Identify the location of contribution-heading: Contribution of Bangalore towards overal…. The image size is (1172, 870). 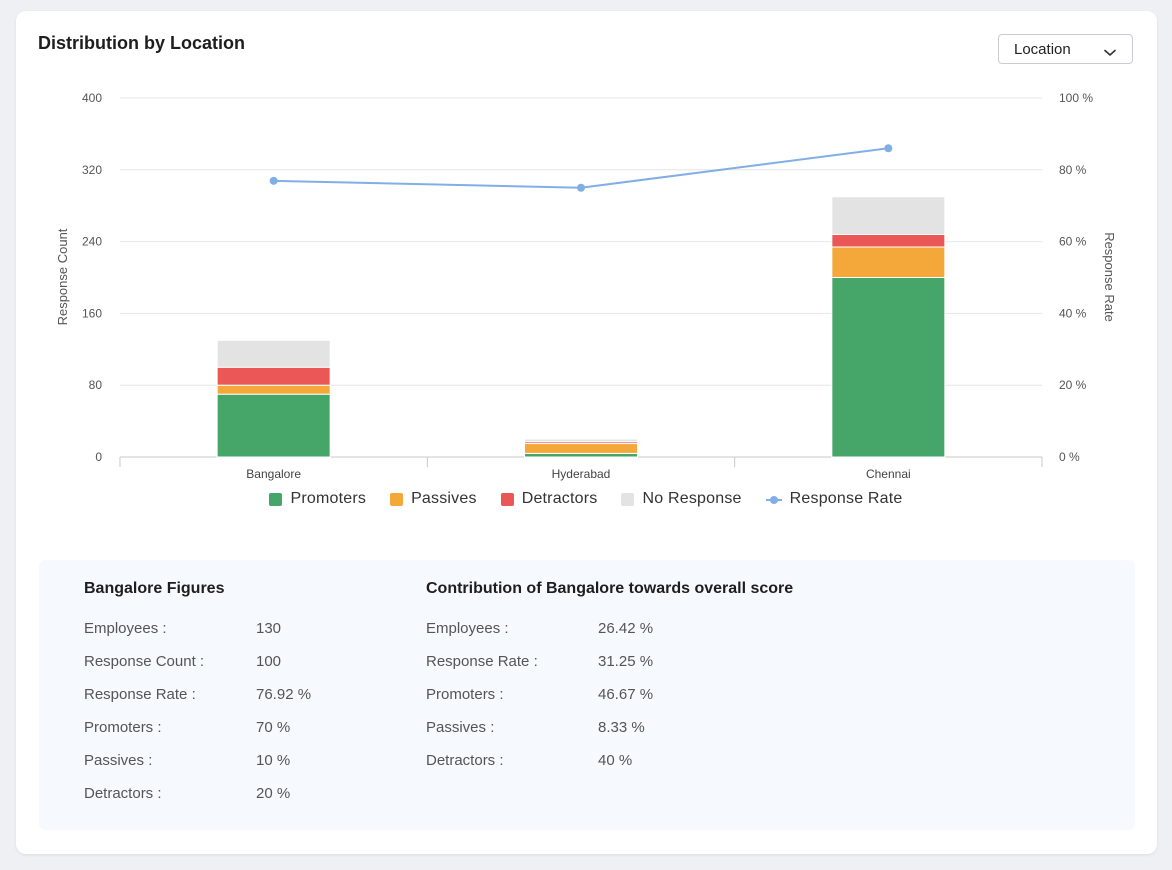
(610, 588).